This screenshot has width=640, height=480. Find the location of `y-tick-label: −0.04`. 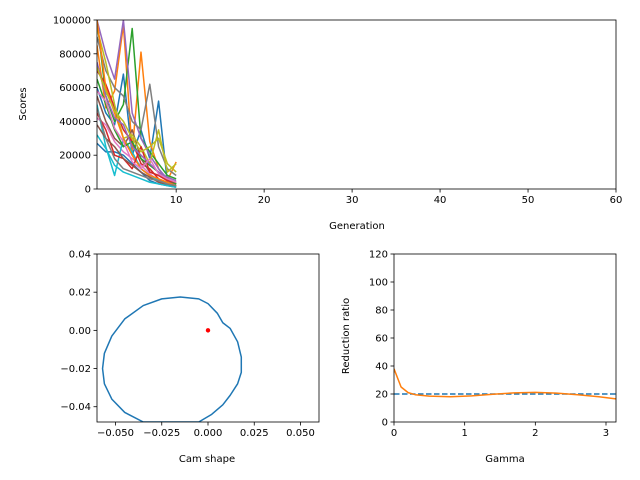

y-tick-label: −0.04 is located at coordinates (75, 407).